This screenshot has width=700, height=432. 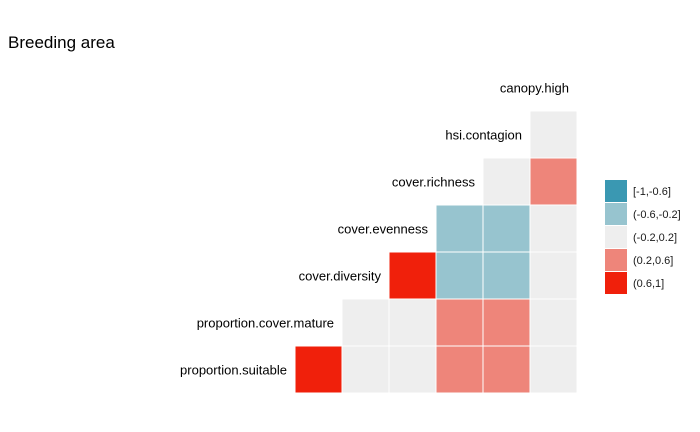 I want to click on variable-label: proportion.suitable, so click(x=233, y=370).